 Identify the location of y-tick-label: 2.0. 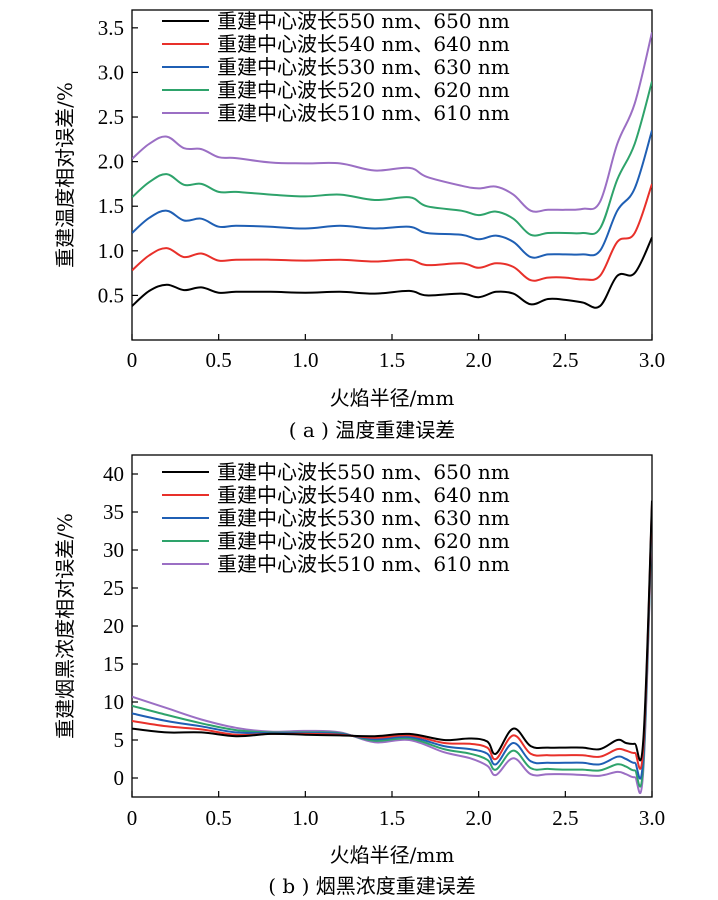
(111, 162).